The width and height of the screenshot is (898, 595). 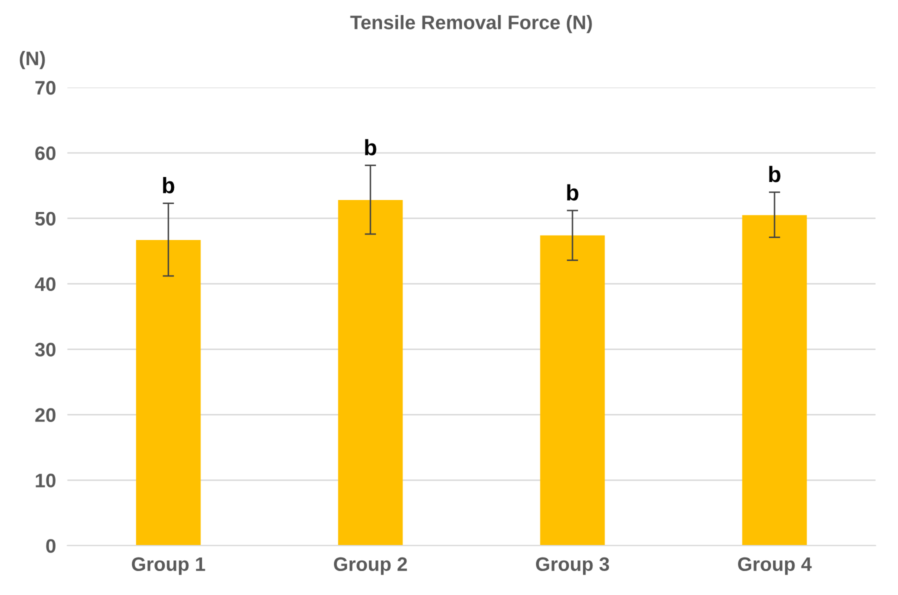 What do you see at coordinates (45, 153) in the screenshot?
I see `y-tick-label: 60` at bounding box center [45, 153].